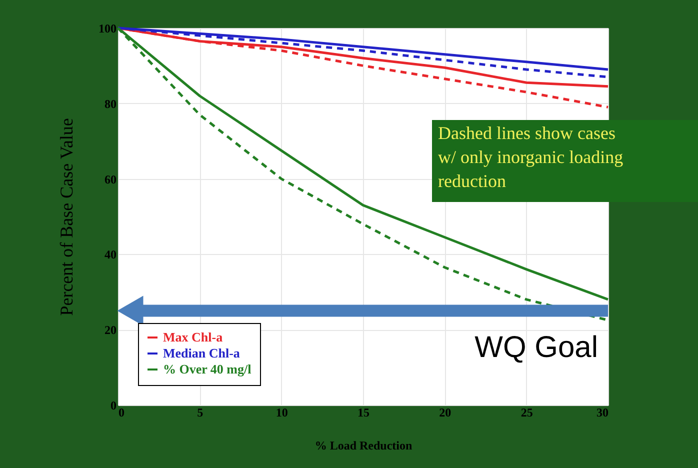  Describe the element at coordinates (282, 413) in the screenshot. I see `x-tick-label: 10` at that location.